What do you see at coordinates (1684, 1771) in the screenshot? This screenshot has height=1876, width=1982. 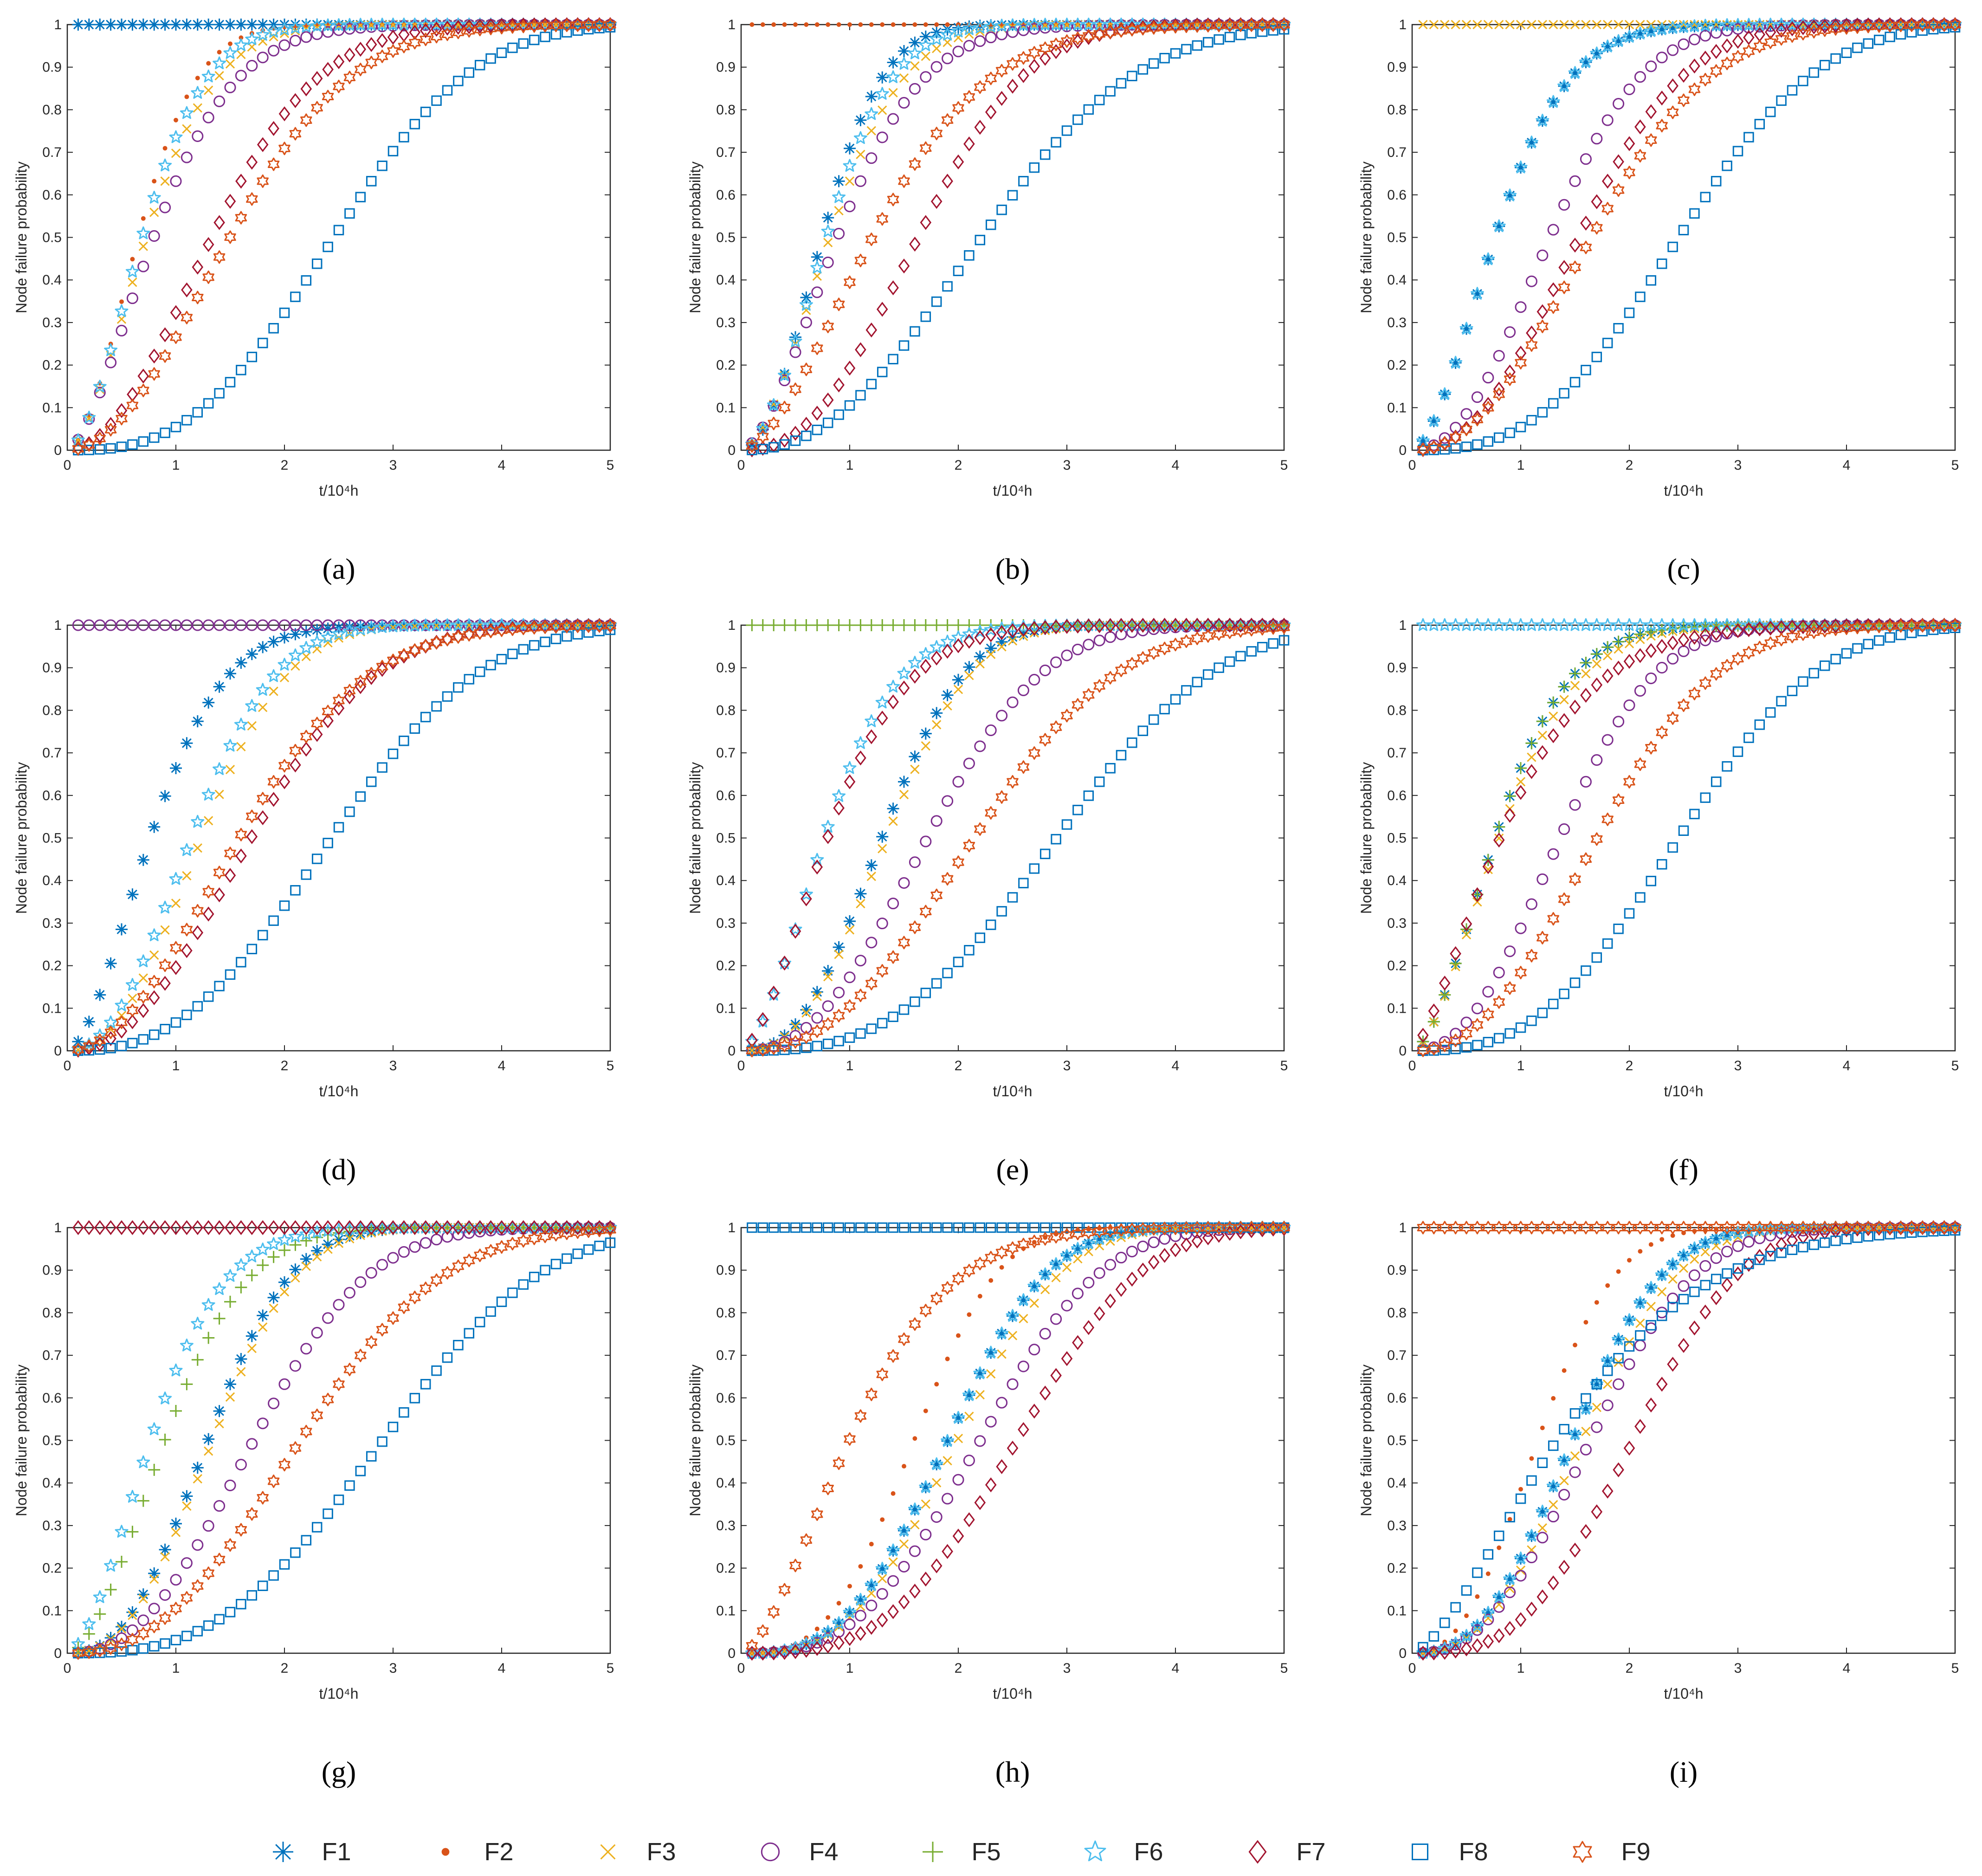 I see `panel-caption: (i)` at bounding box center [1684, 1771].